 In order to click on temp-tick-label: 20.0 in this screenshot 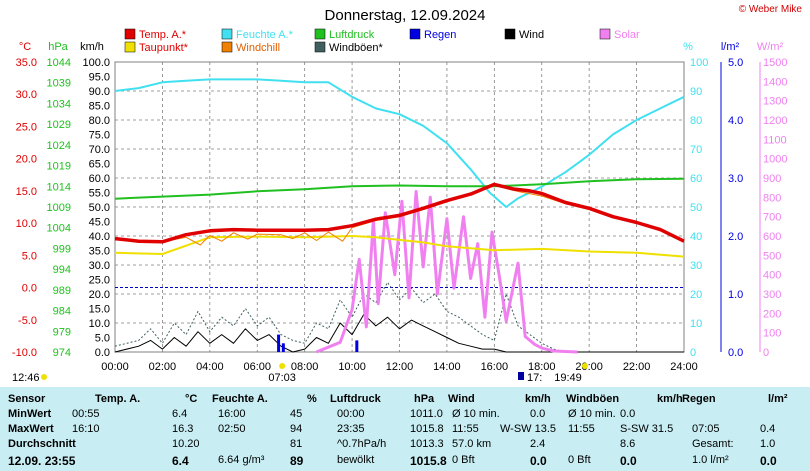, I will do `click(26, 160)`.